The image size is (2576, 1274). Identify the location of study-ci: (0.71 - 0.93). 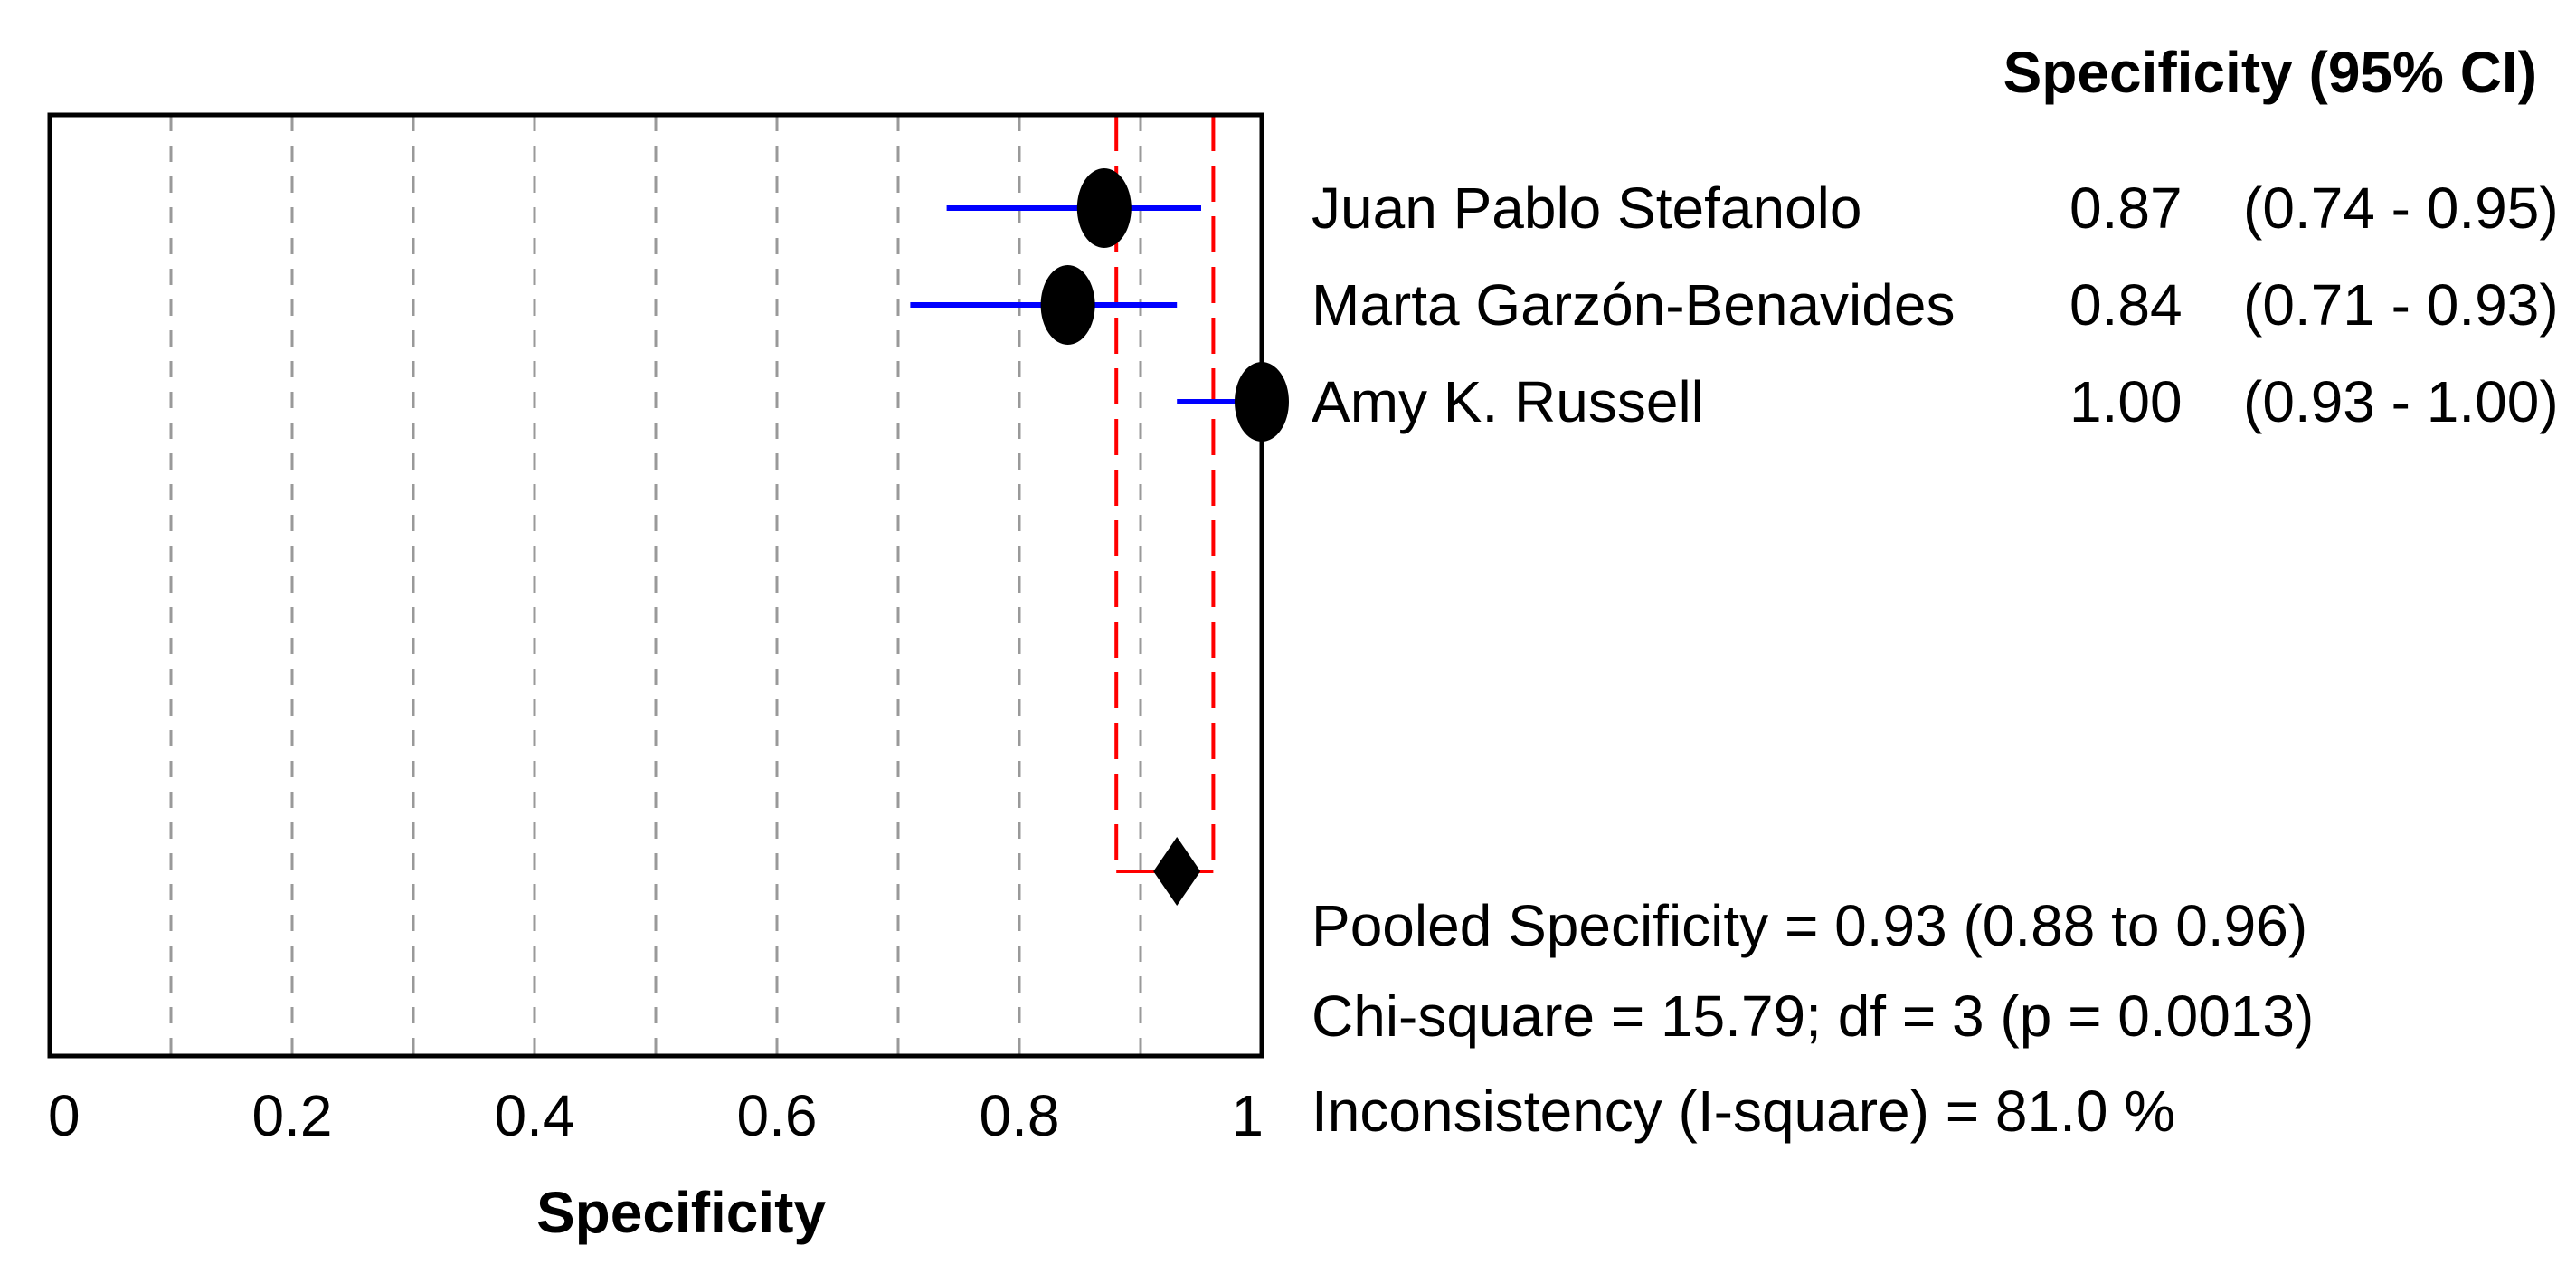
(2401, 305).